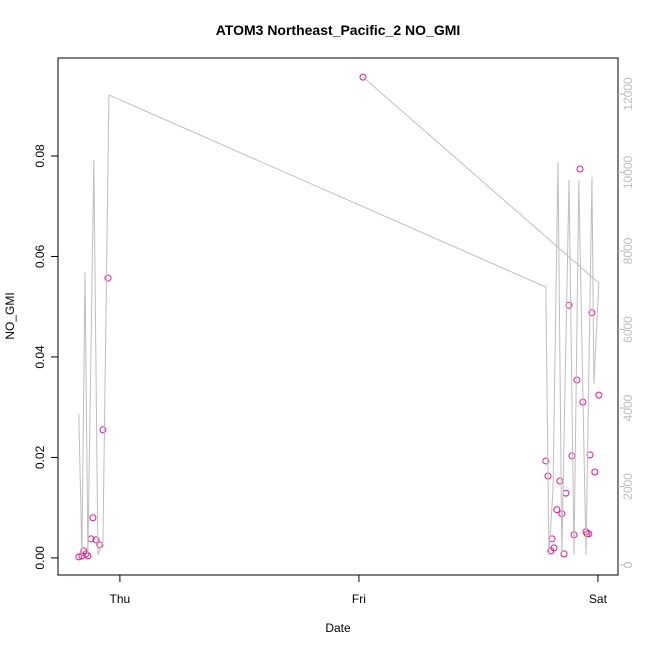 The image size is (650, 650). I want to click on y-tick-label: 0.04, so click(40, 357).